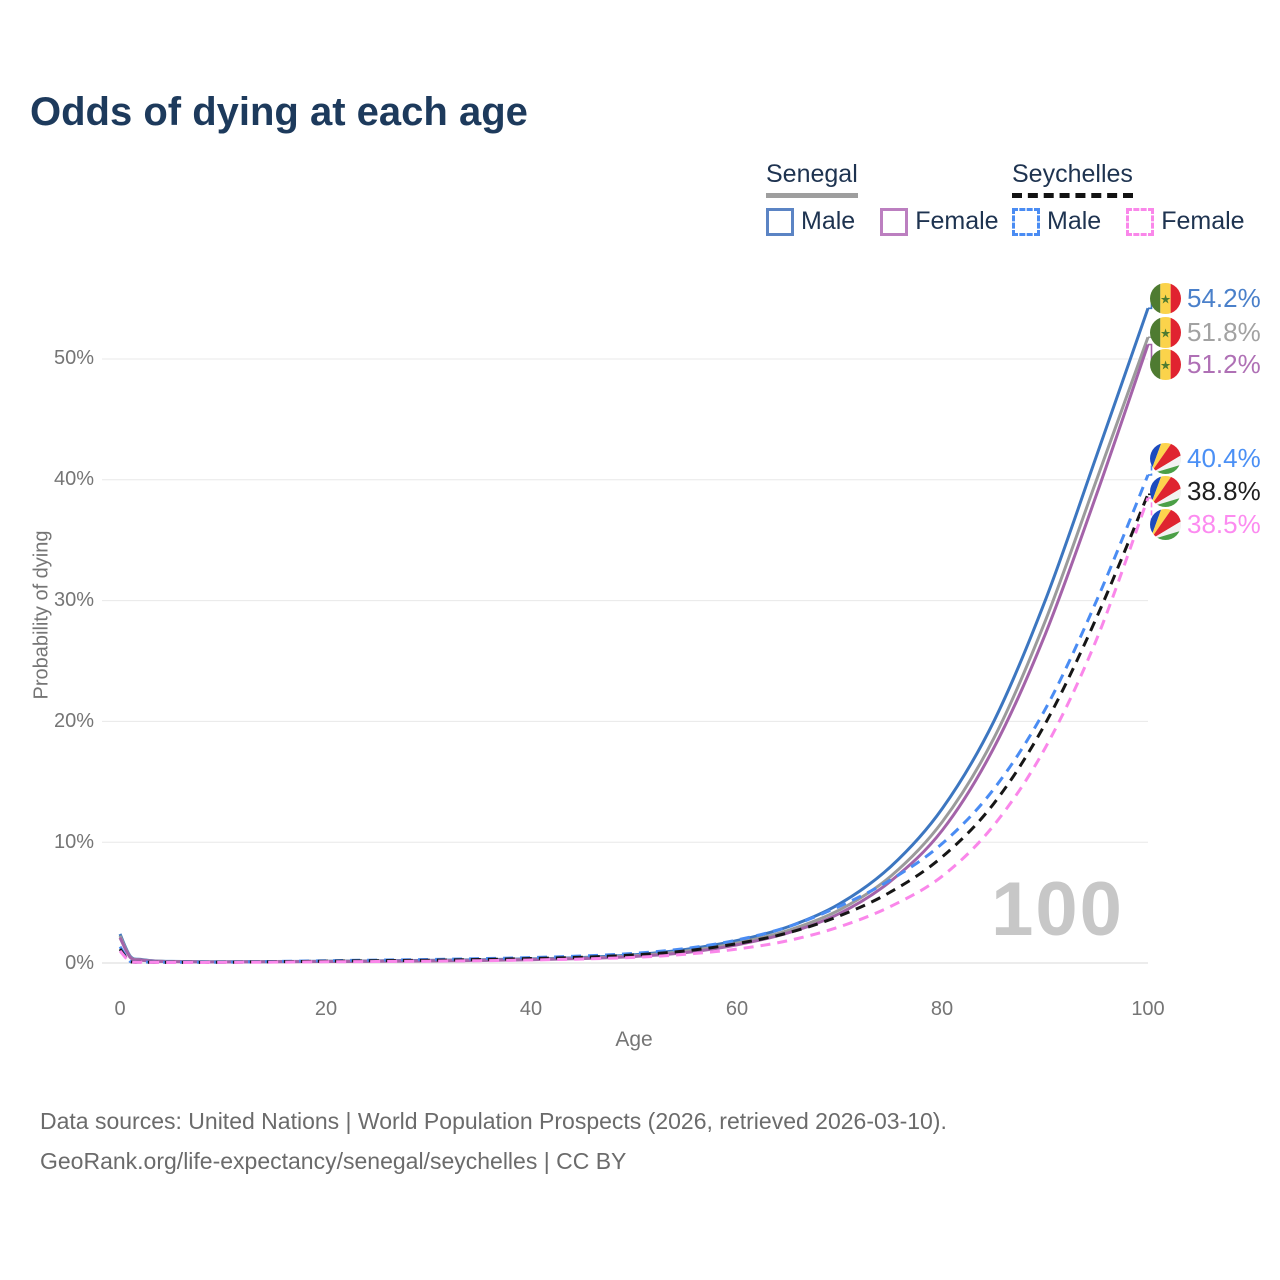  Describe the element at coordinates (1026, 221) in the screenshot. I see `legend-swatch-seychelles-male` at that location.